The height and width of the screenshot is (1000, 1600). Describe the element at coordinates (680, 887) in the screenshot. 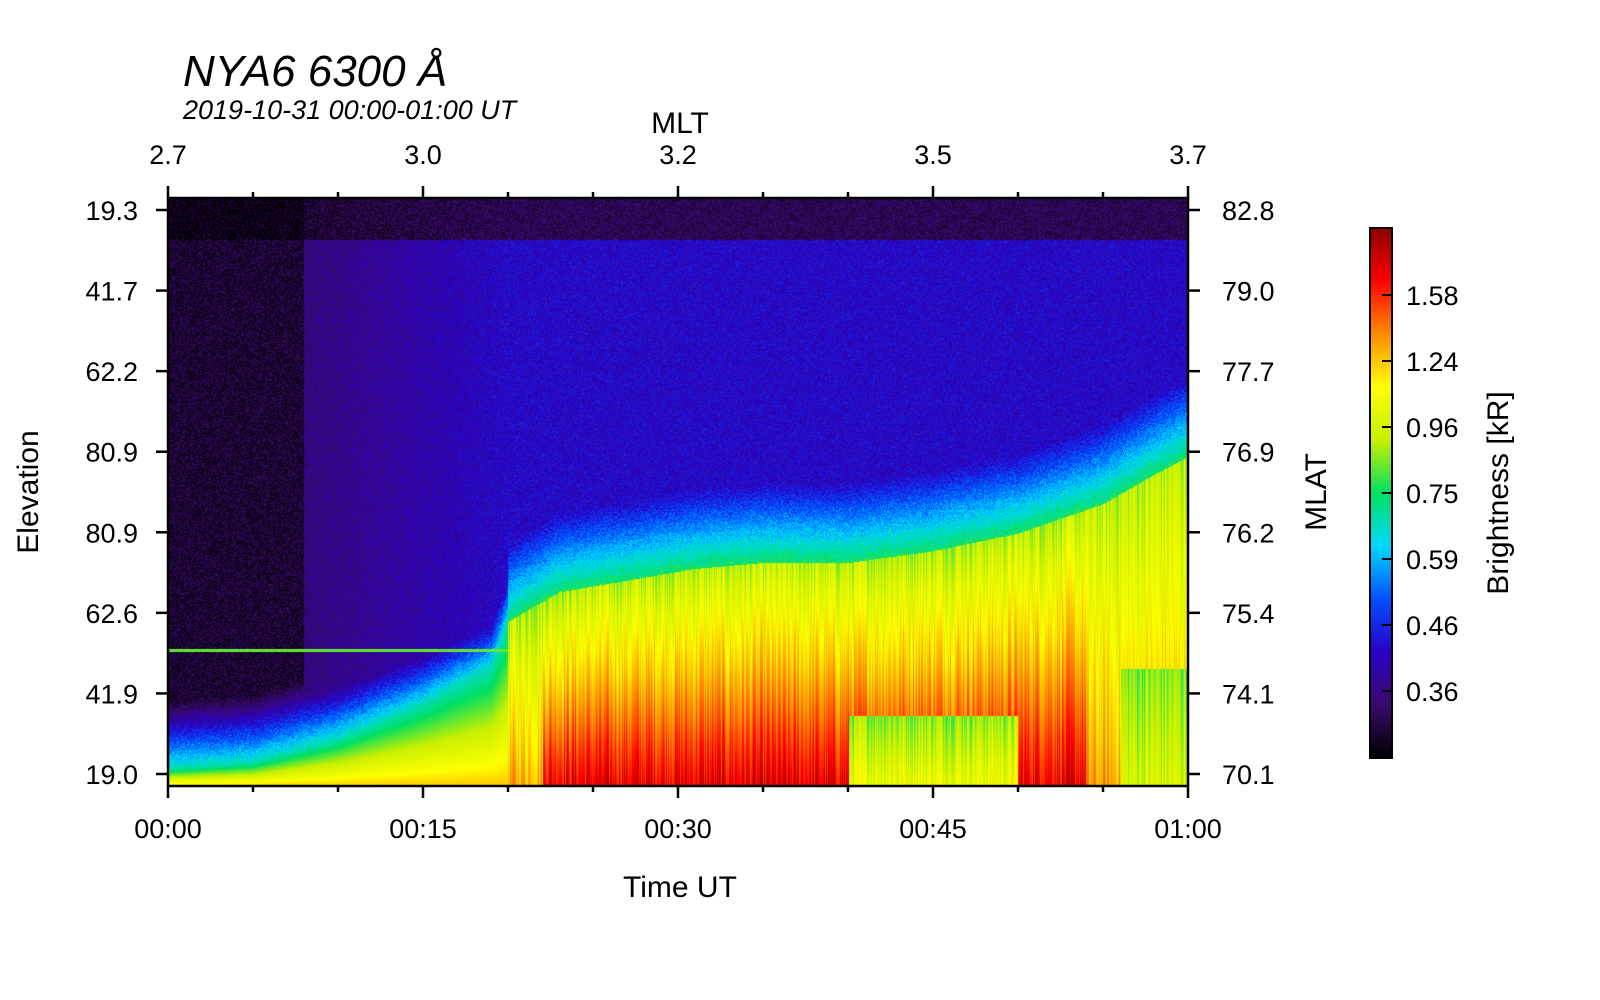

I see `time-axis-title: Time UT` at that location.